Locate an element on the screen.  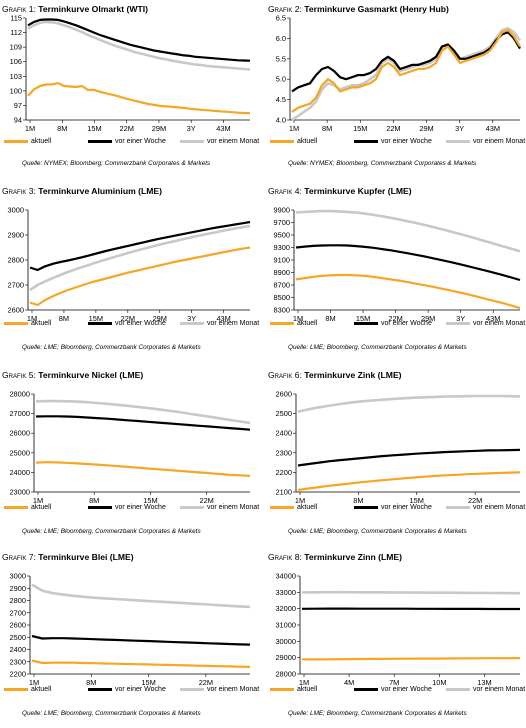
chart-number: Grafik 4: is located at coordinates (286, 191).